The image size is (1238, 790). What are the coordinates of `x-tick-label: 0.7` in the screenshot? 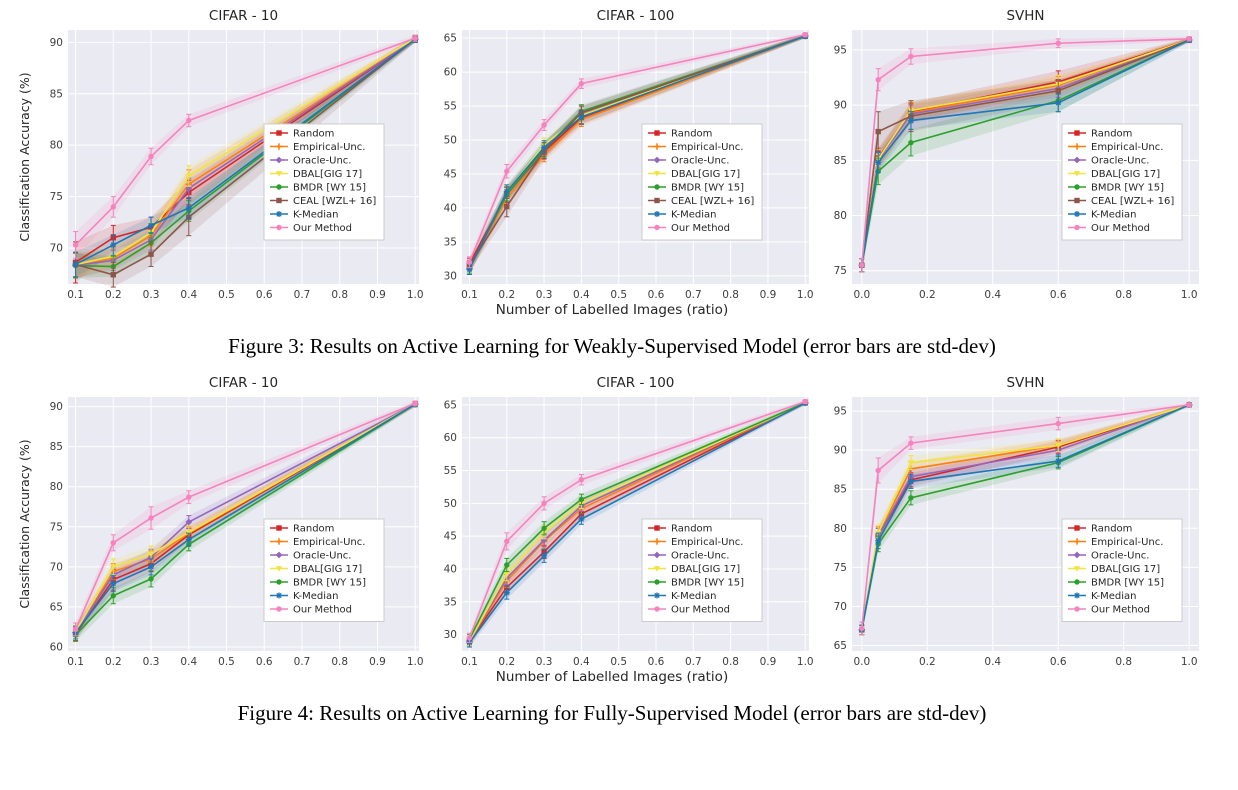 It's located at (693, 662).